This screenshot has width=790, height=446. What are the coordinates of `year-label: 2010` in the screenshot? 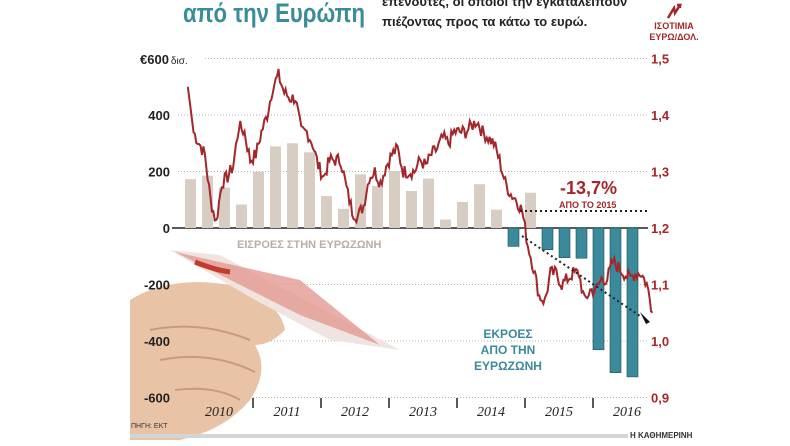 It's located at (219, 412).